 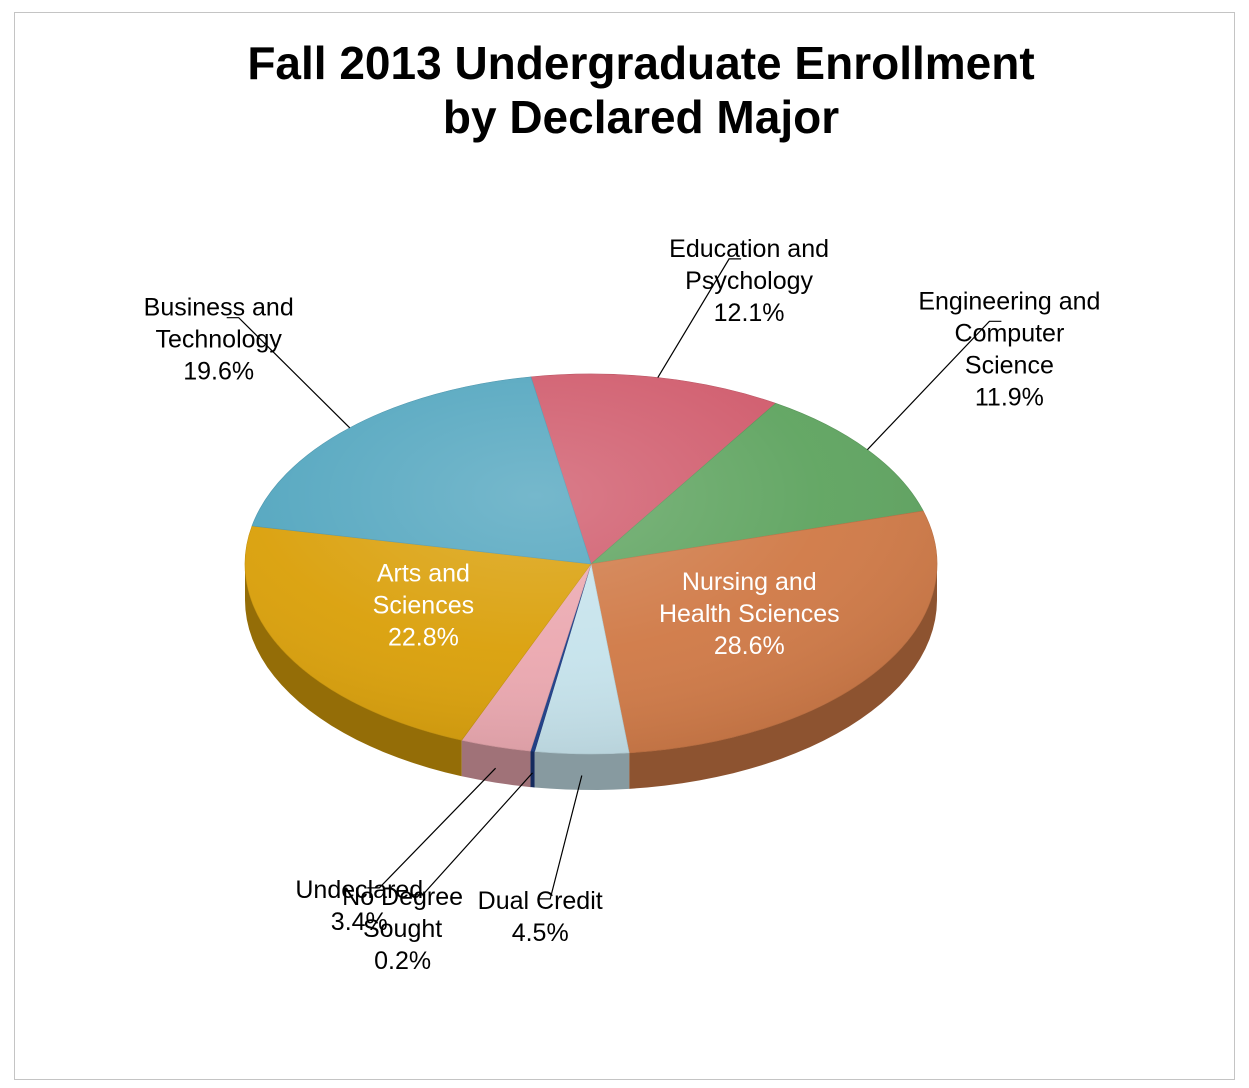 I want to click on data-label-percent: 28.6%, so click(x=749, y=646).